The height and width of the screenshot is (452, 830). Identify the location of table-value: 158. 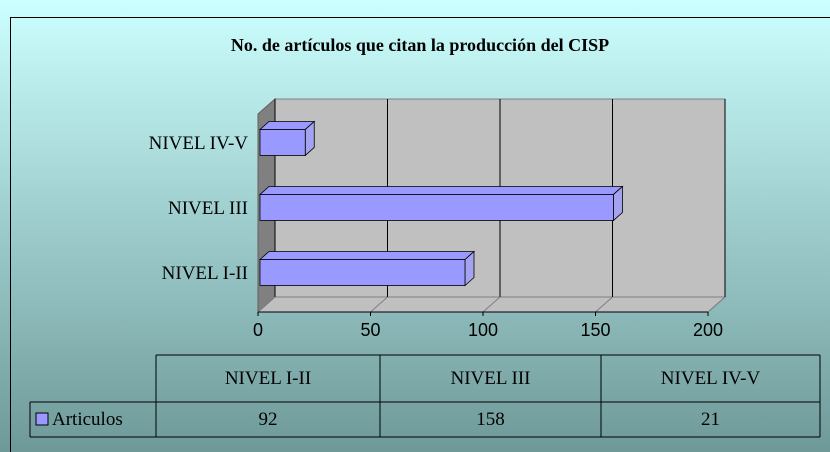
(490, 419).